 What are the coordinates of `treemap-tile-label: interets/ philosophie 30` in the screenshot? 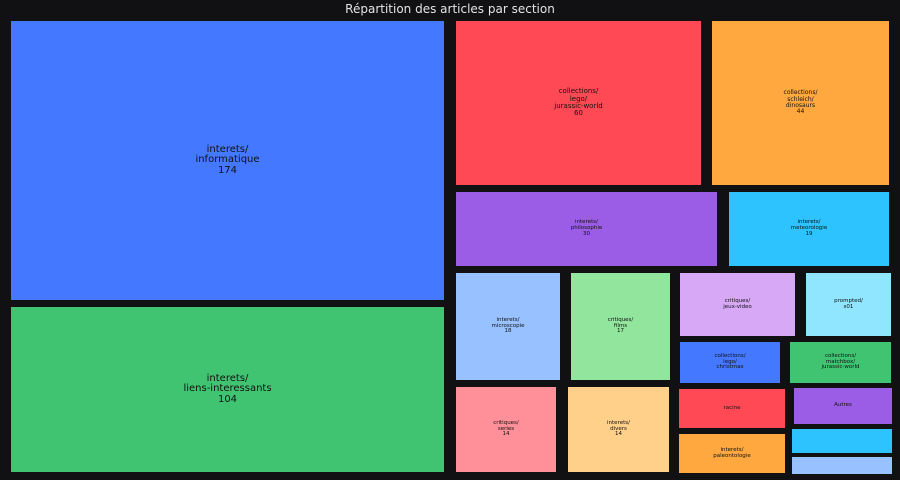 It's located at (586, 228).